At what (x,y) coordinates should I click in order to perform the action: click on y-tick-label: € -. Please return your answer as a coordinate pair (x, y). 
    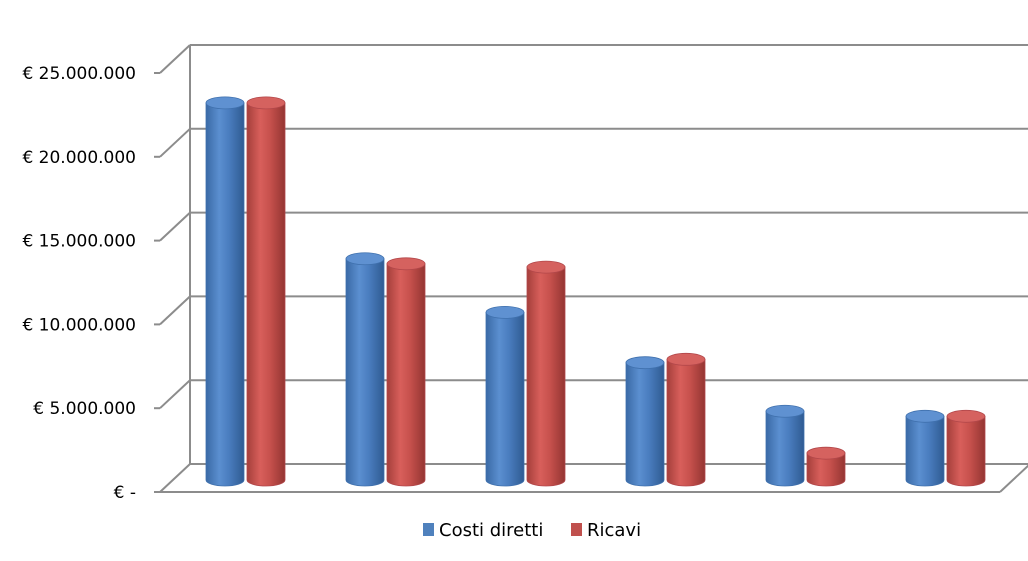
    Looking at the image, I should click on (125, 493).